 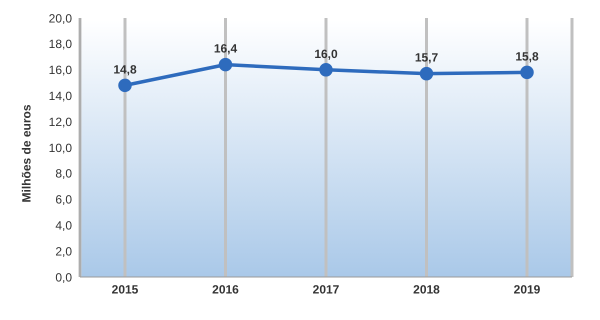 I want to click on data-label: 16,0, so click(x=326, y=53).